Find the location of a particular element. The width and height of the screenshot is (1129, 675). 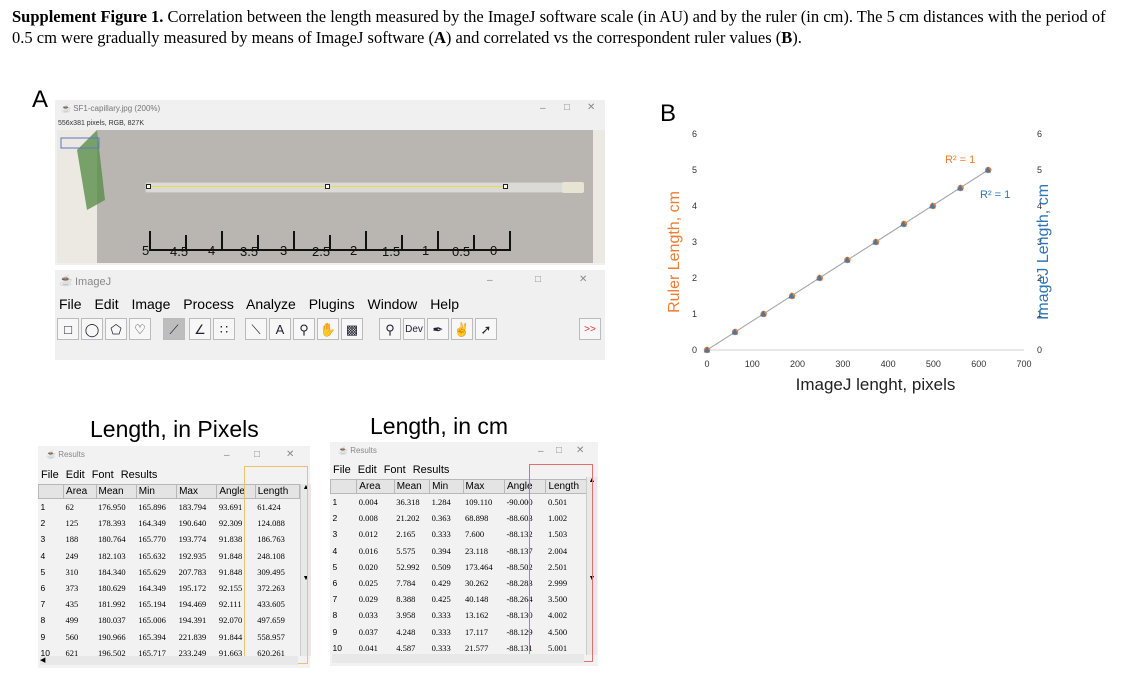

line-handle-end is located at coordinates (505, 186).